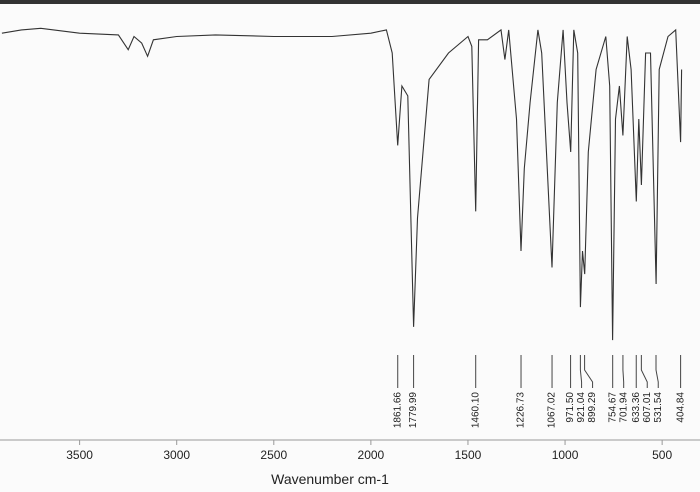 The width and height of the screenshot is (700, 492). I want to click on top-edge, so click(350, 2).